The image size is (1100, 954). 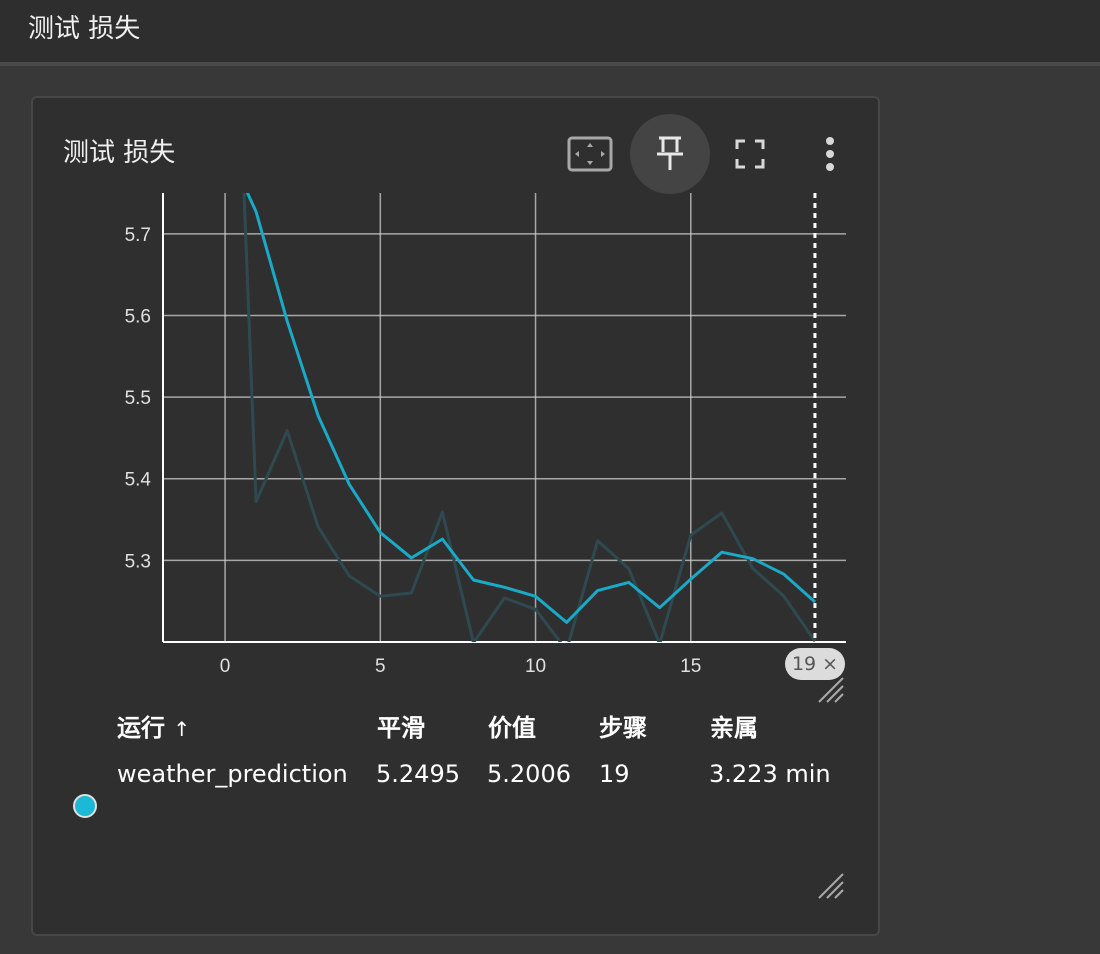 What do you see at coordinates (535, 666) in the screenshot?
I see `x-tick-label: 10` at bounding box center [535, 666].